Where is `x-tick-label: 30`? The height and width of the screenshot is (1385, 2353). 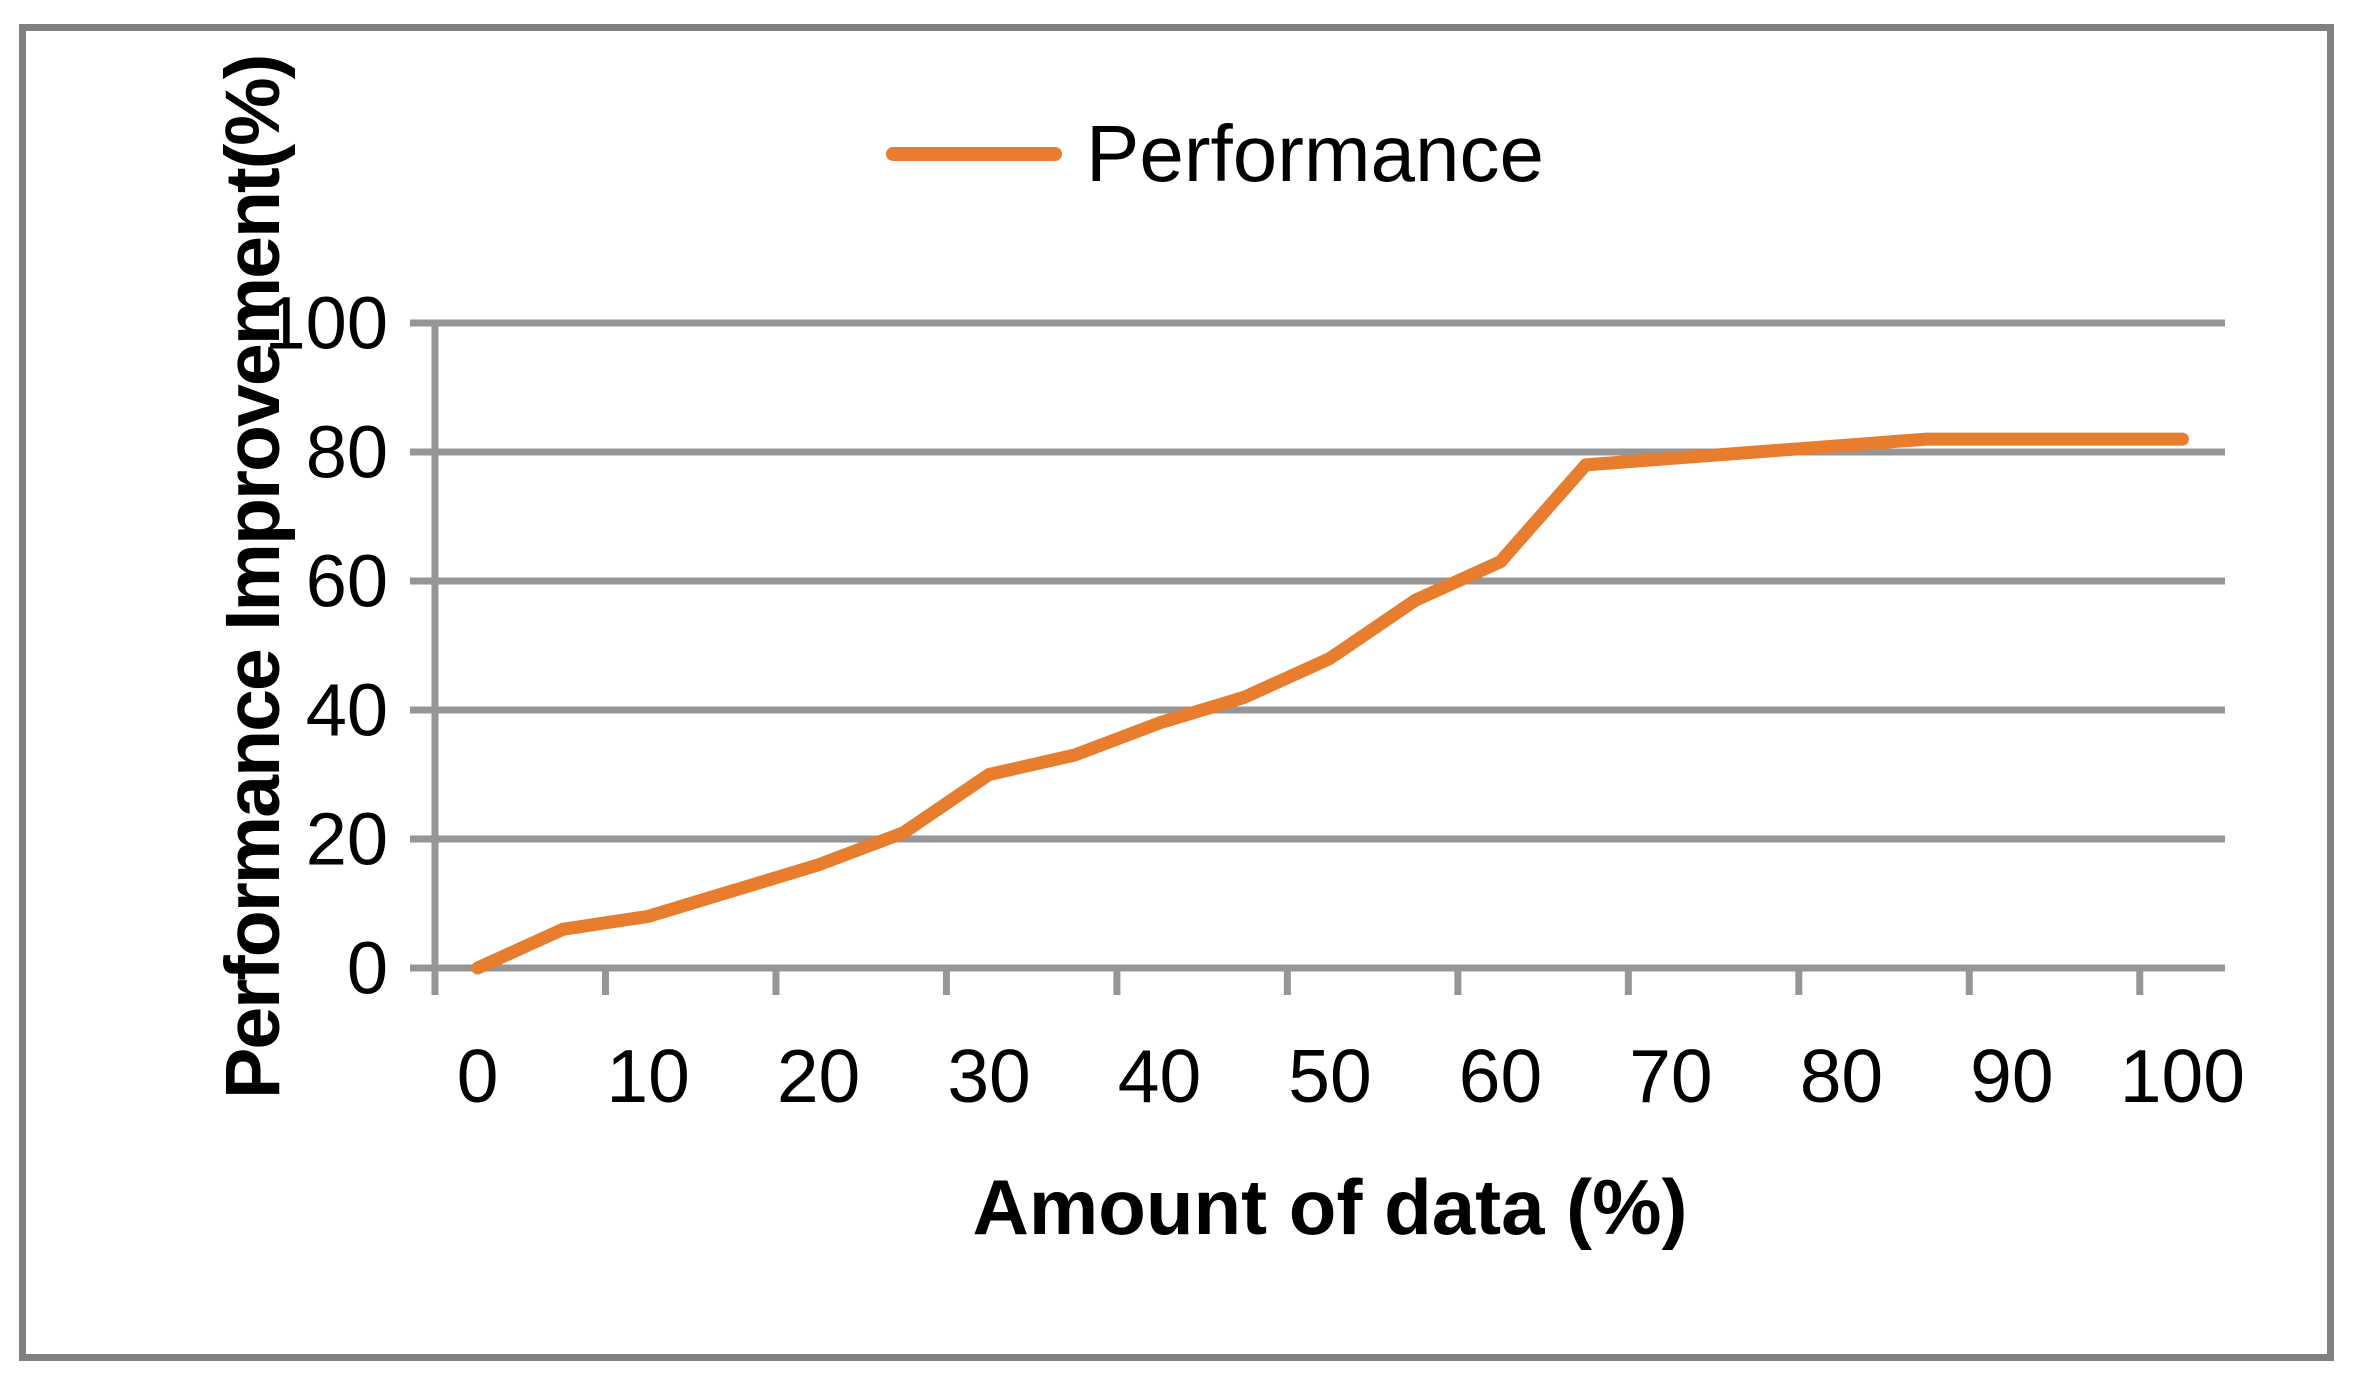
x-tick-label: 30 is located at coordinates (988, 1076).